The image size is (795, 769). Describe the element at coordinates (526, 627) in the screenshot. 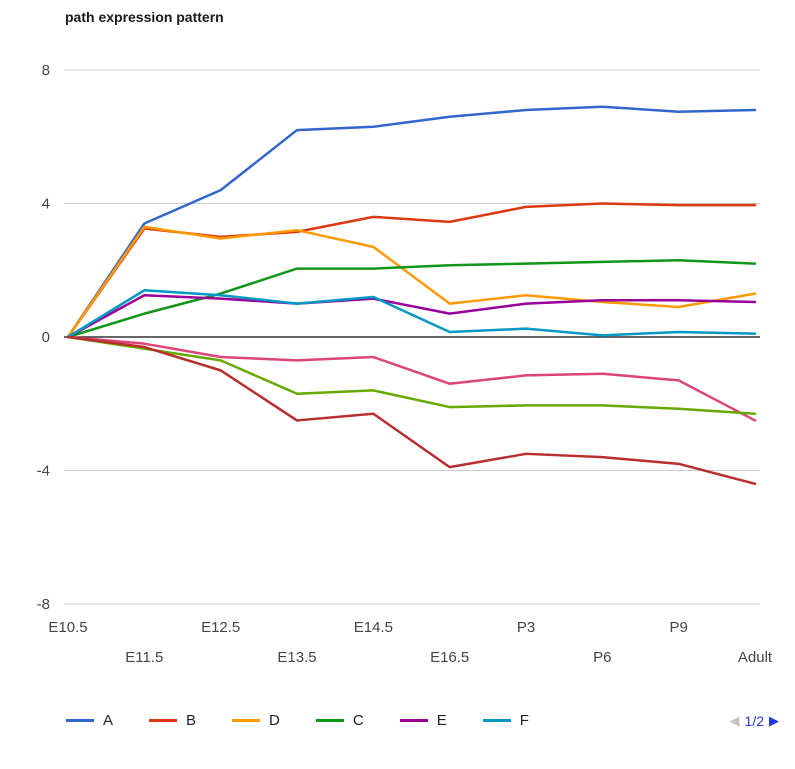

I see `x-axis-tick-label: P3` at that location.